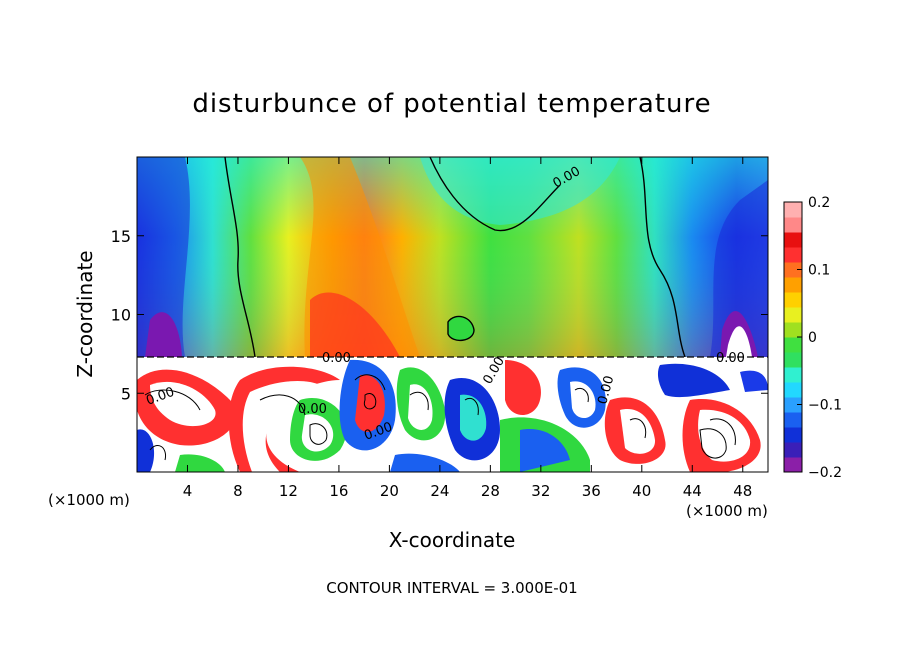 The height and width of the screenshot is (654, 904). I want to click on cold-lobe-left, so click(163, 257).